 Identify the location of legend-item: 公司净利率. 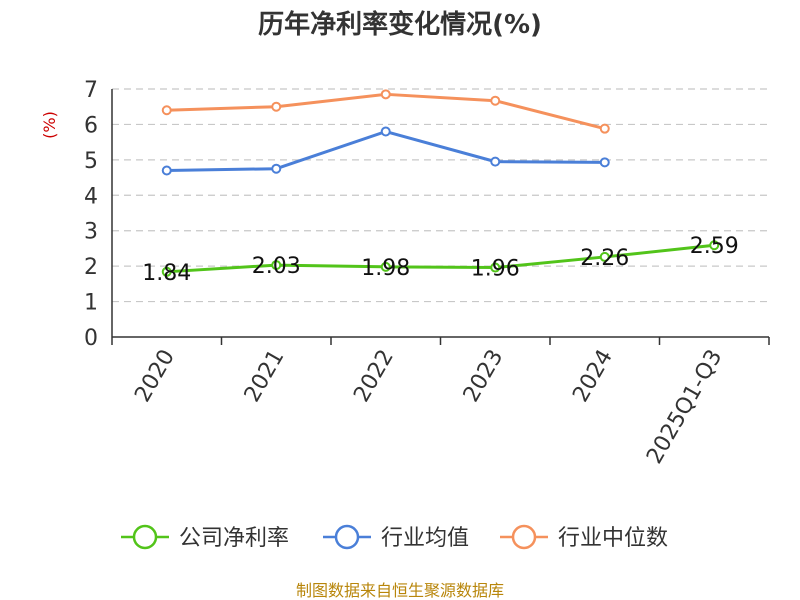
(205, 537).